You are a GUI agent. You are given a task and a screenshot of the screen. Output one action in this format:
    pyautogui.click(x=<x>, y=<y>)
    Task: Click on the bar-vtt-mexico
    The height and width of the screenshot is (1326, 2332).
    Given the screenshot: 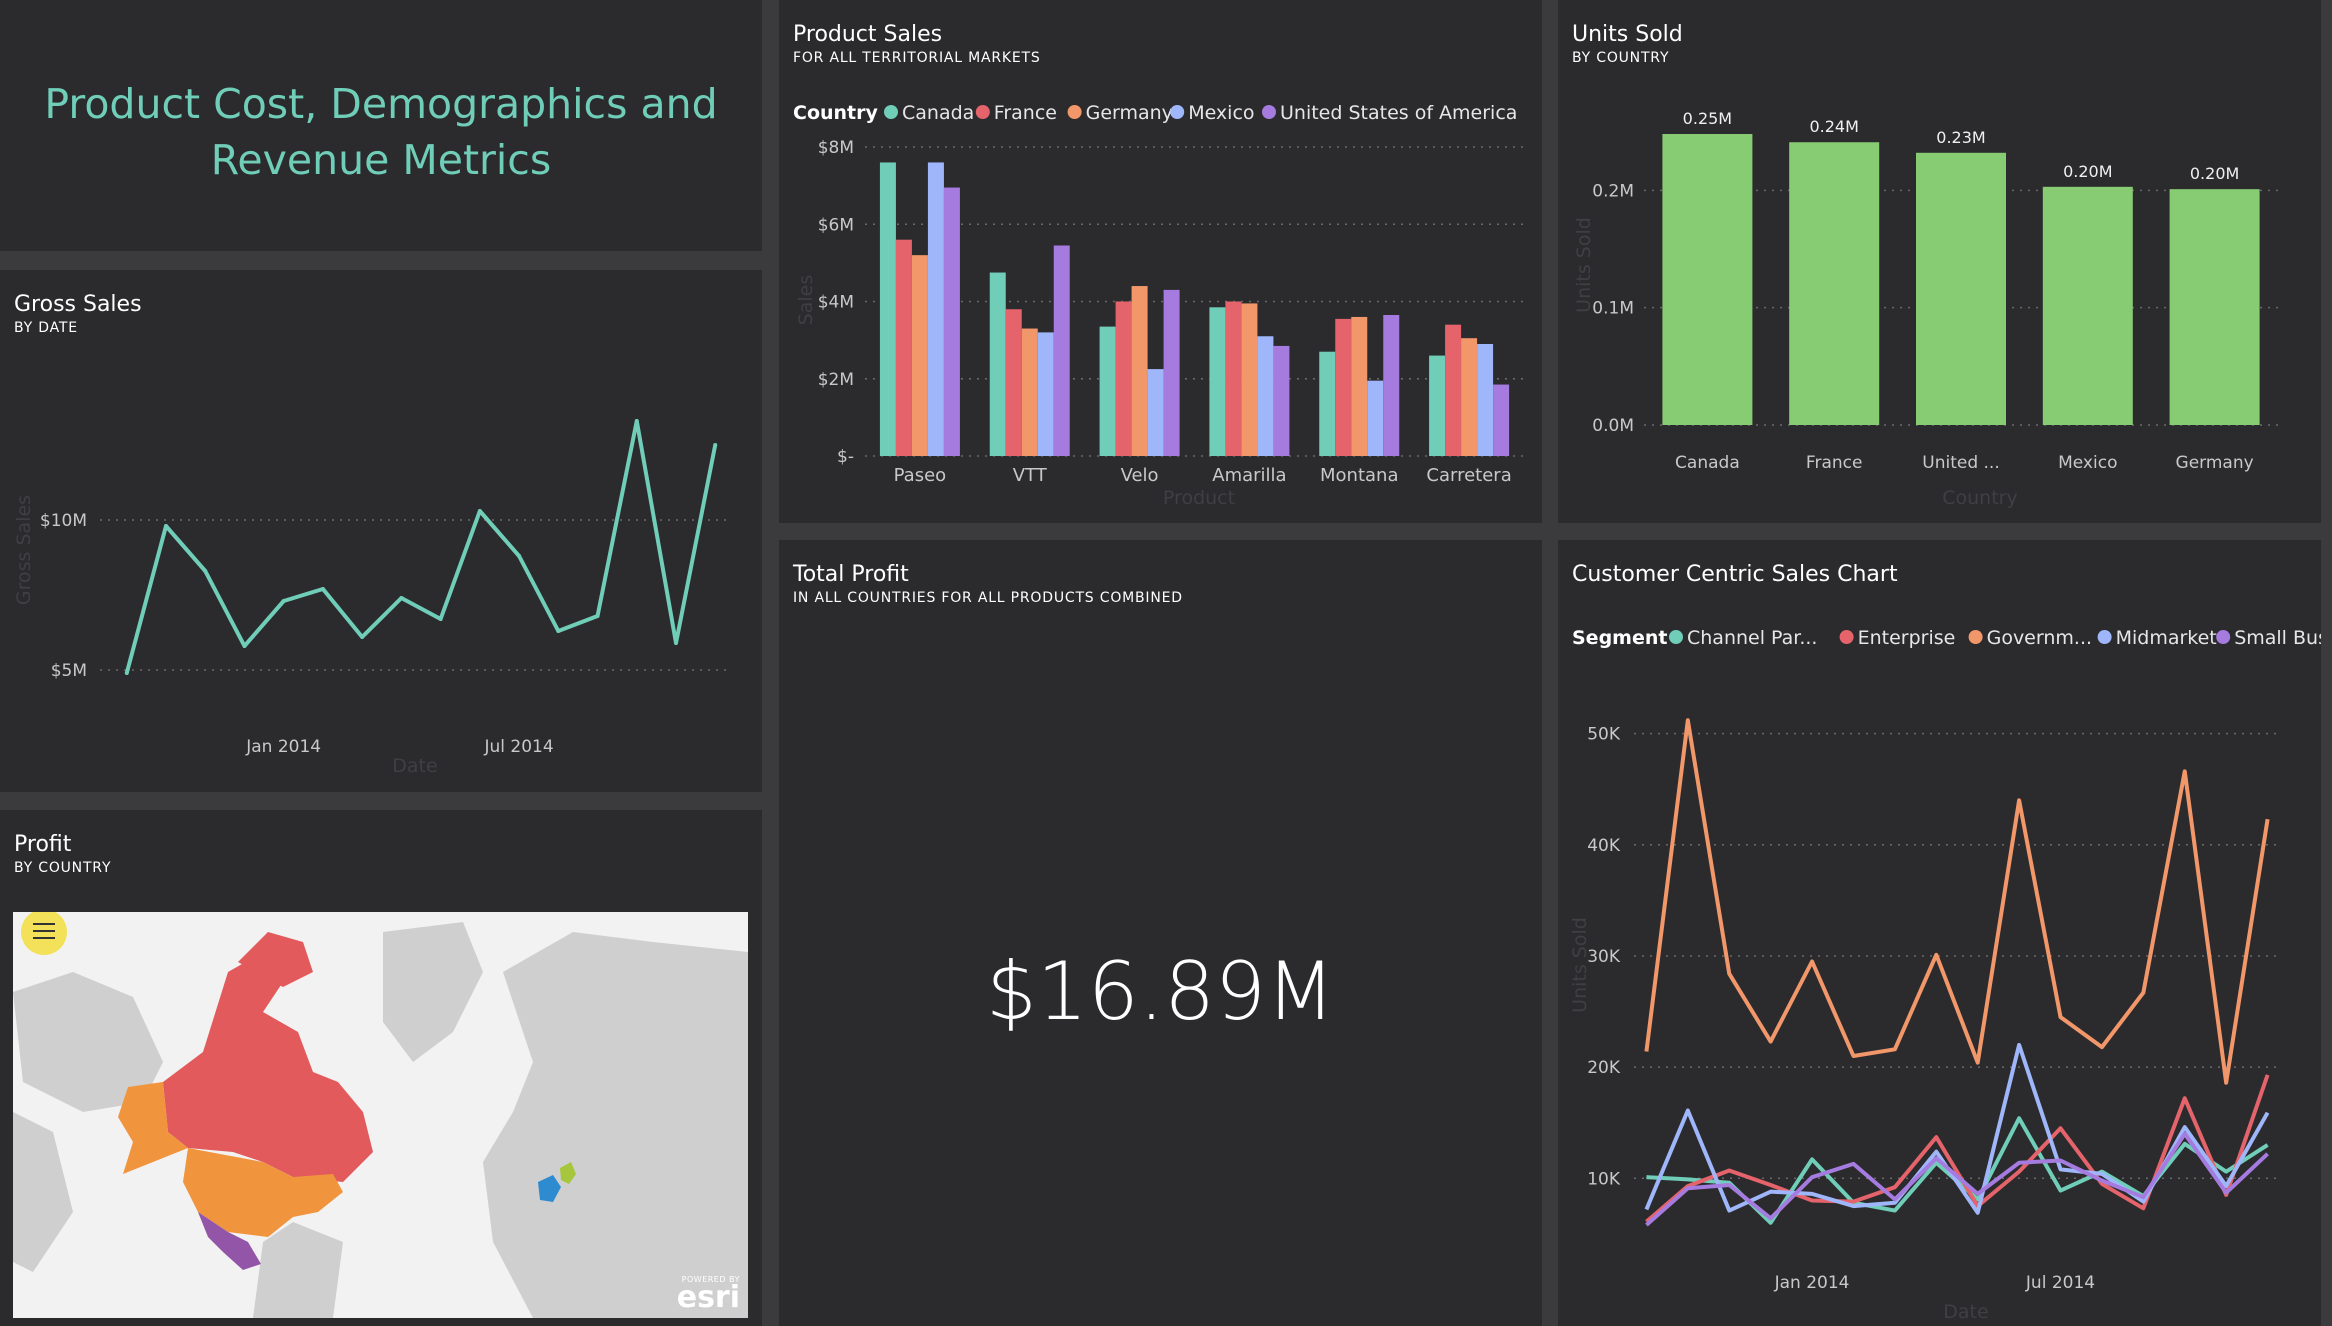 What is the action you would take?
    pyautogui.click(x=1045, y=394)
    